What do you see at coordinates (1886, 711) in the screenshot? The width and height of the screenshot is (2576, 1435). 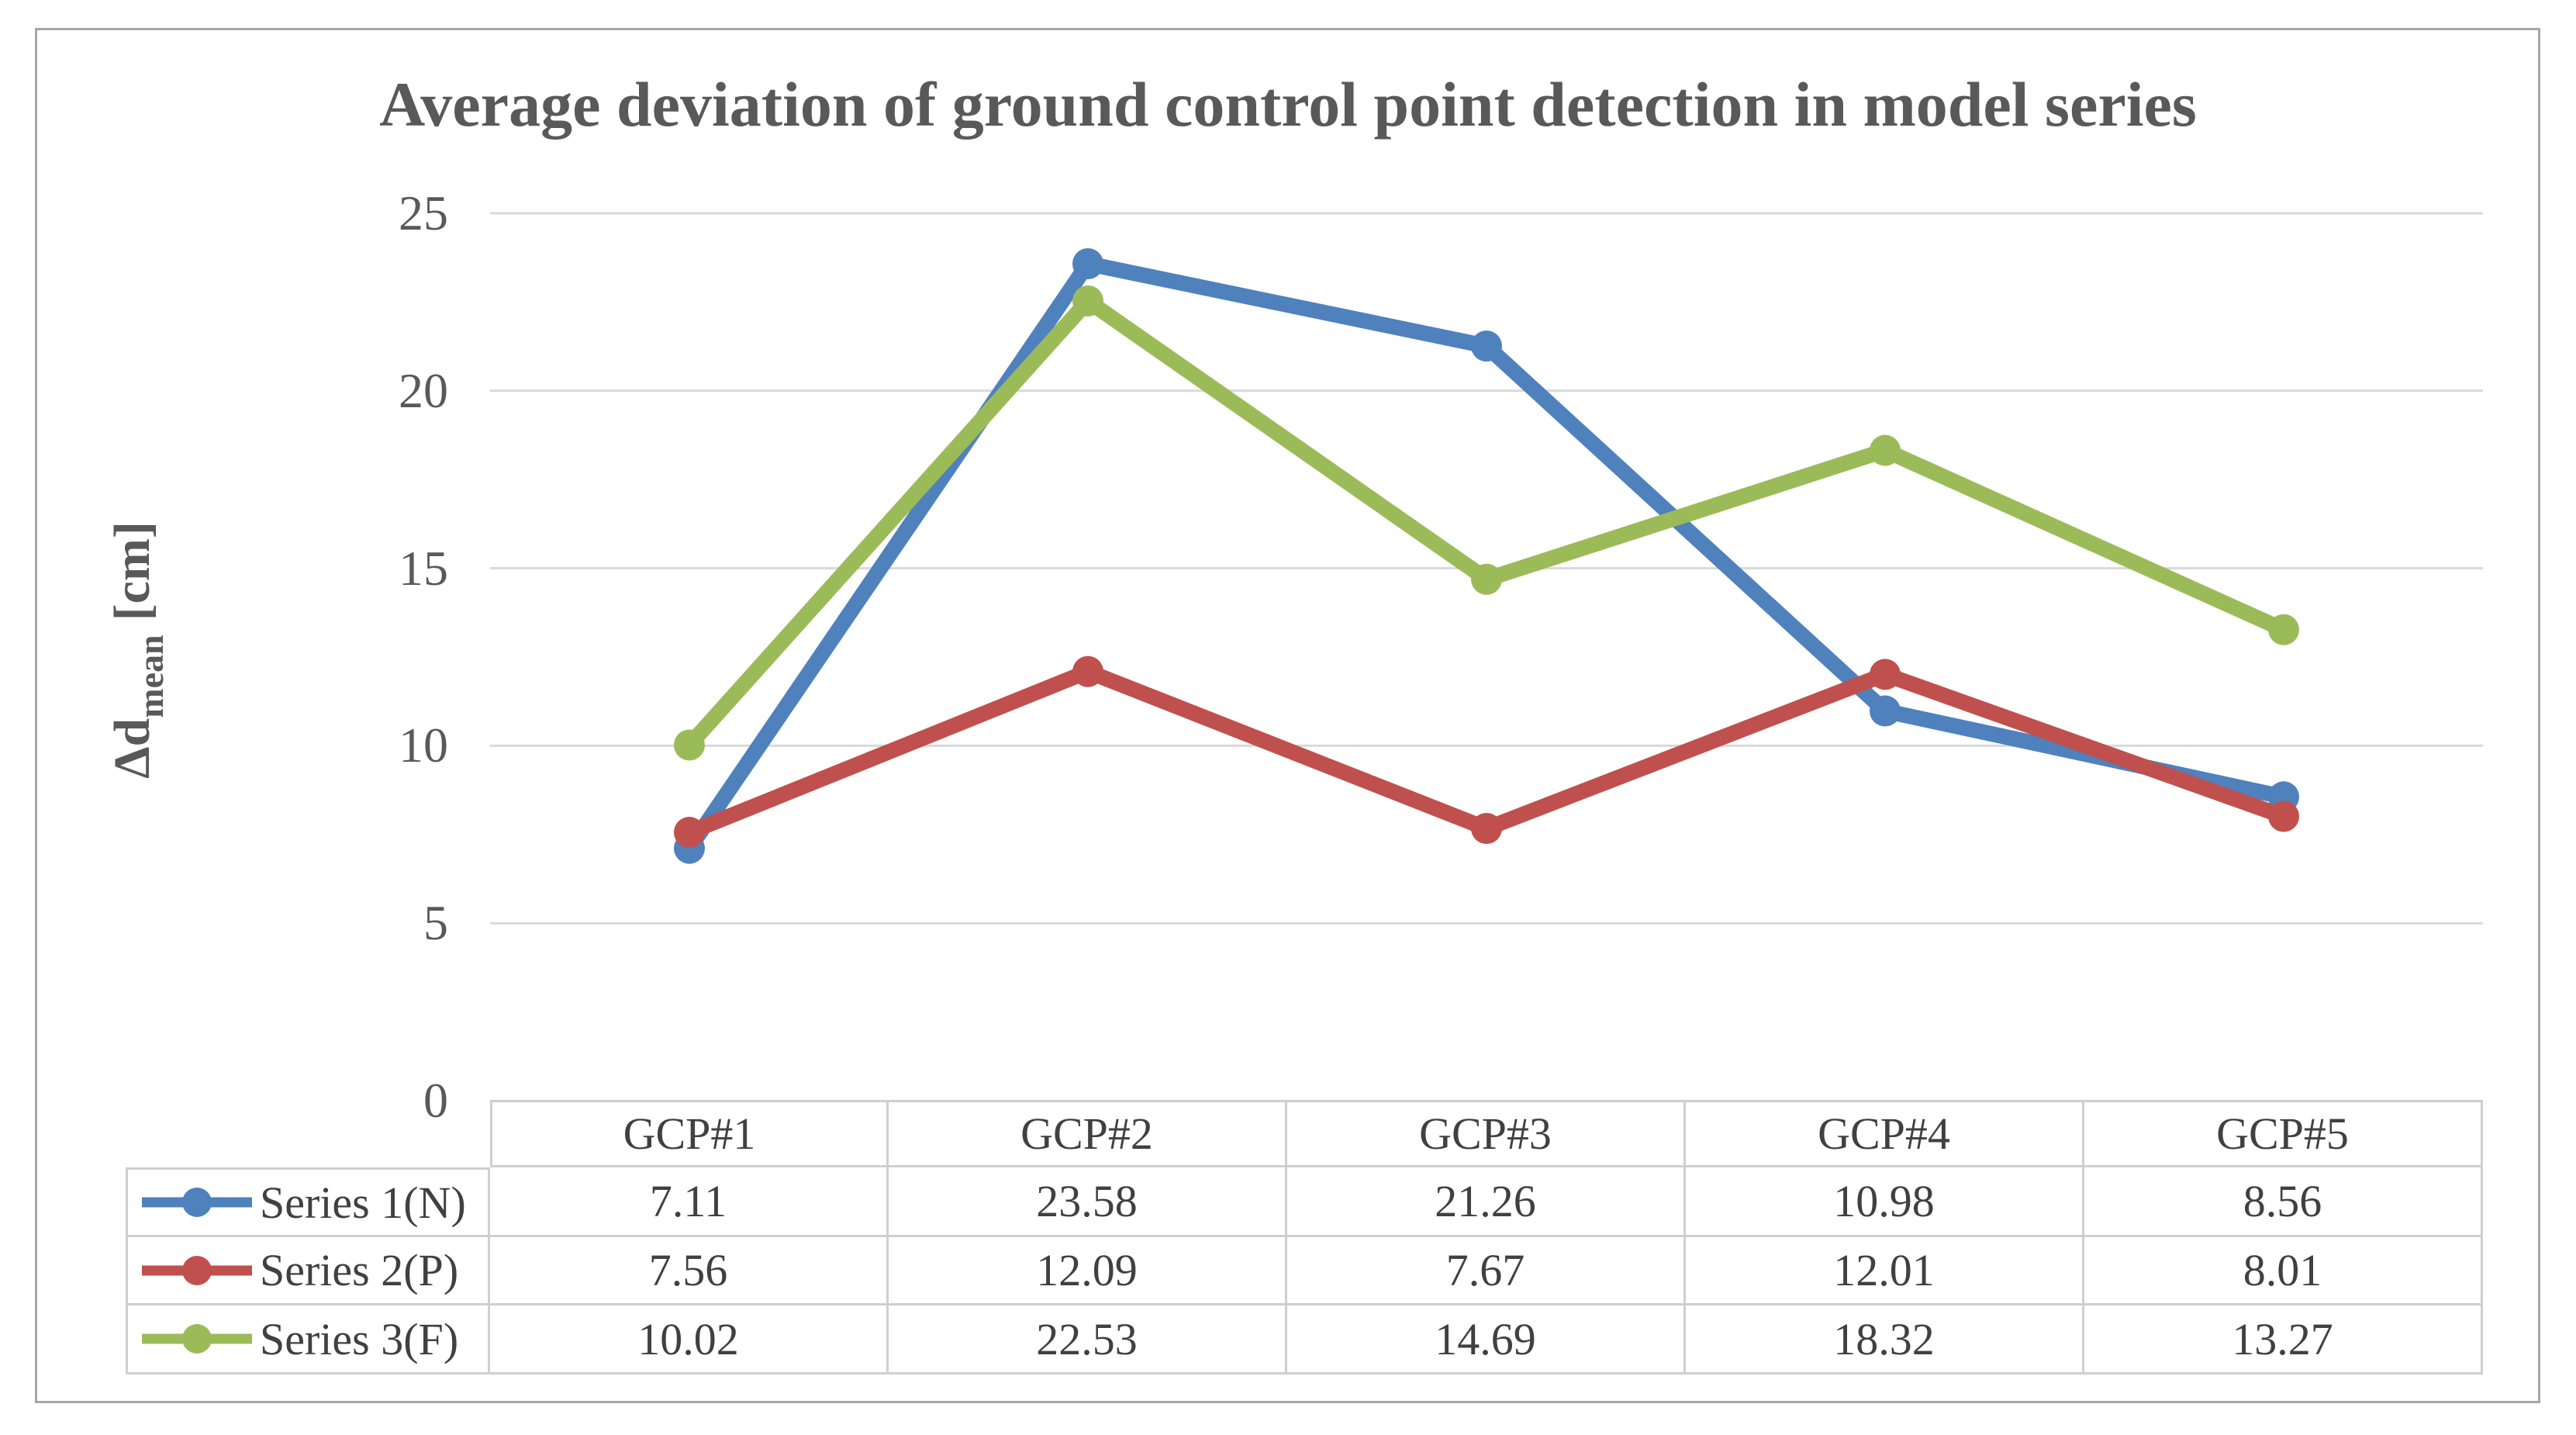 I see `series-1-marker-GCP#4` at bounding box center [1886, 711].